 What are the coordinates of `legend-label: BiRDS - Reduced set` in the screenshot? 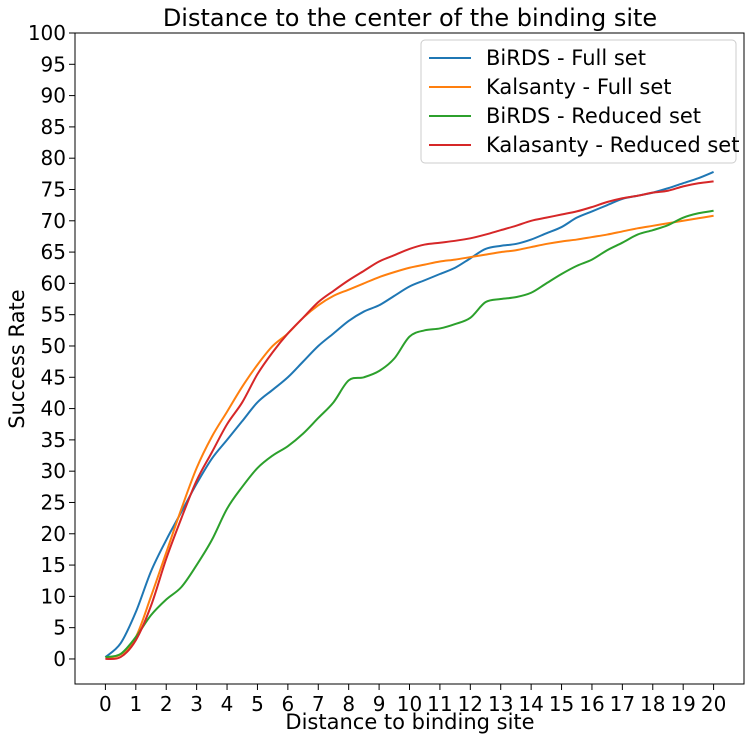 It's located at (593, 116).